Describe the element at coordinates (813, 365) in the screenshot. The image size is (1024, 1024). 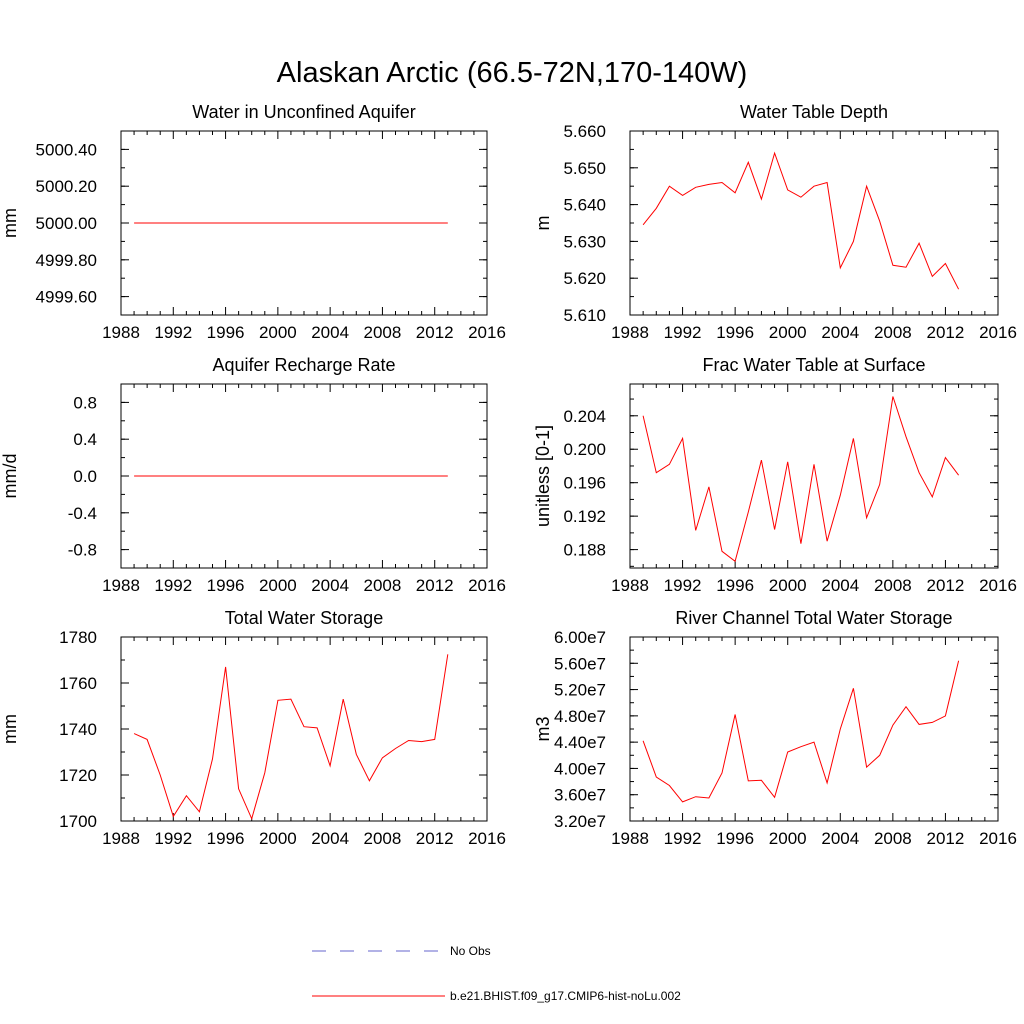
I see `panel-title: Frac Water Table at Surface` at that location.